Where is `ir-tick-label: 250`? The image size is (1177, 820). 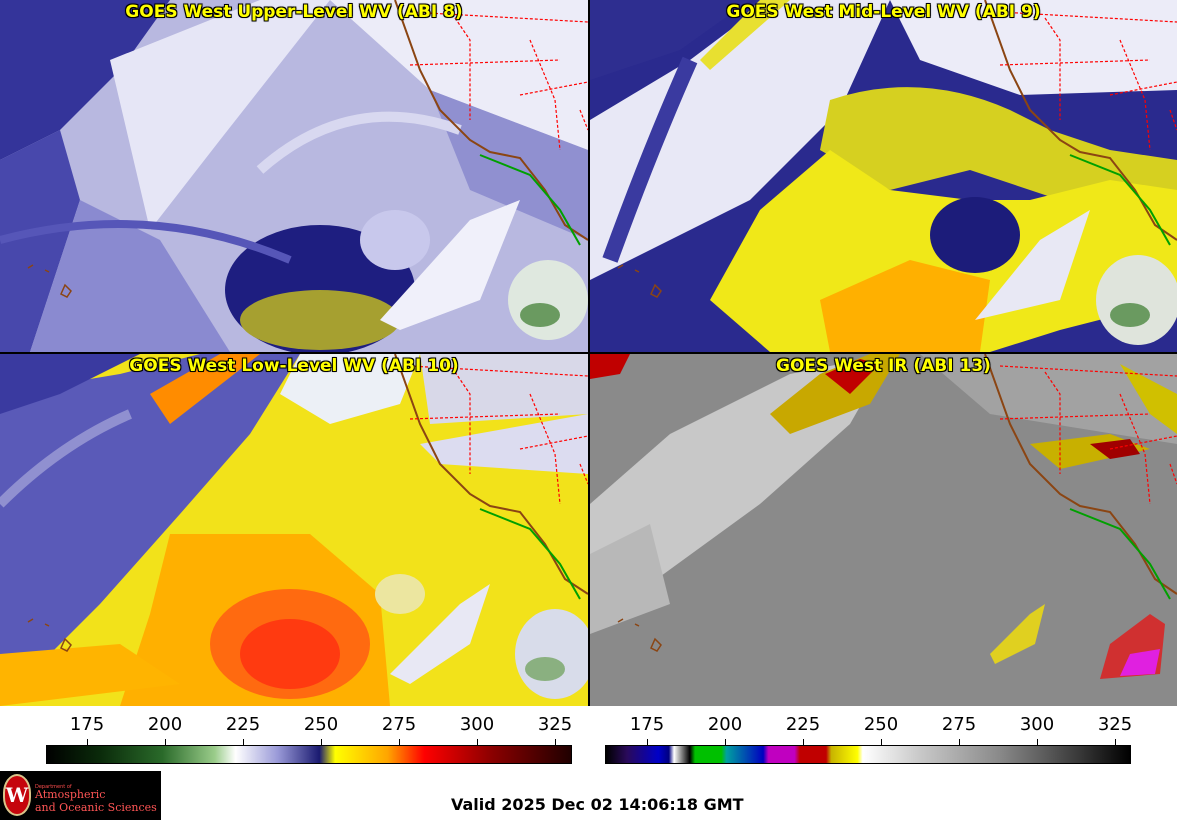
ir-tick-label: 250 is located at coordinates (881, 724).